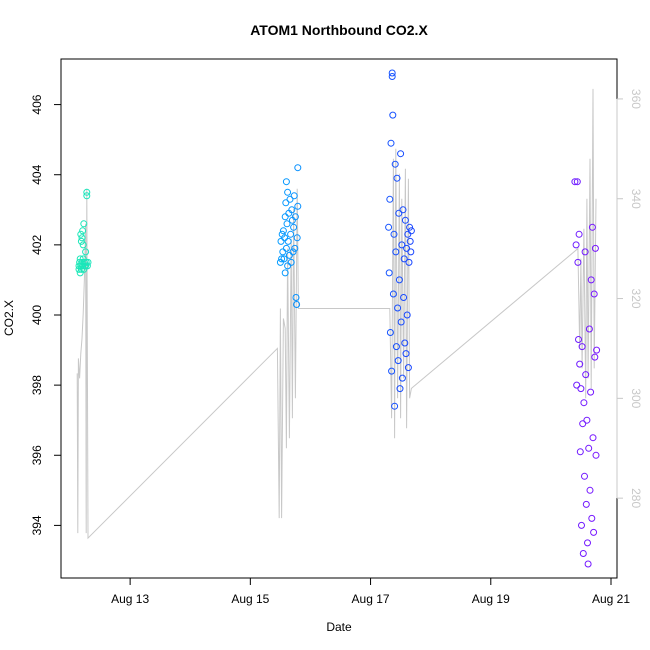 This screenshot has width=650, height=650. What do you see at coordinates (250, 599) in the screenshot?
I see `x-tick-label: Aug 15` at bounding box center [250, 599].